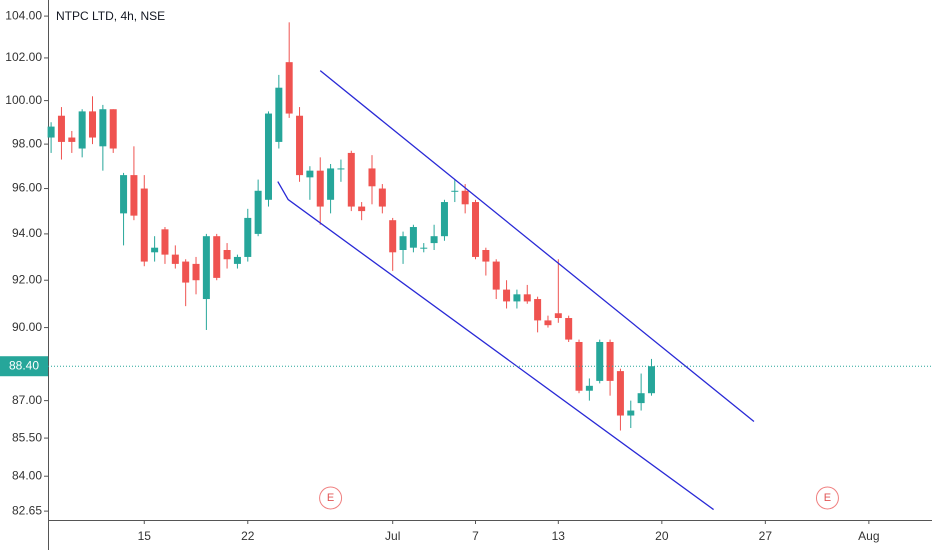  Describe the element at coordinates (475, 536) in the screenshot. I see `x-tick-label: 7` at that location.